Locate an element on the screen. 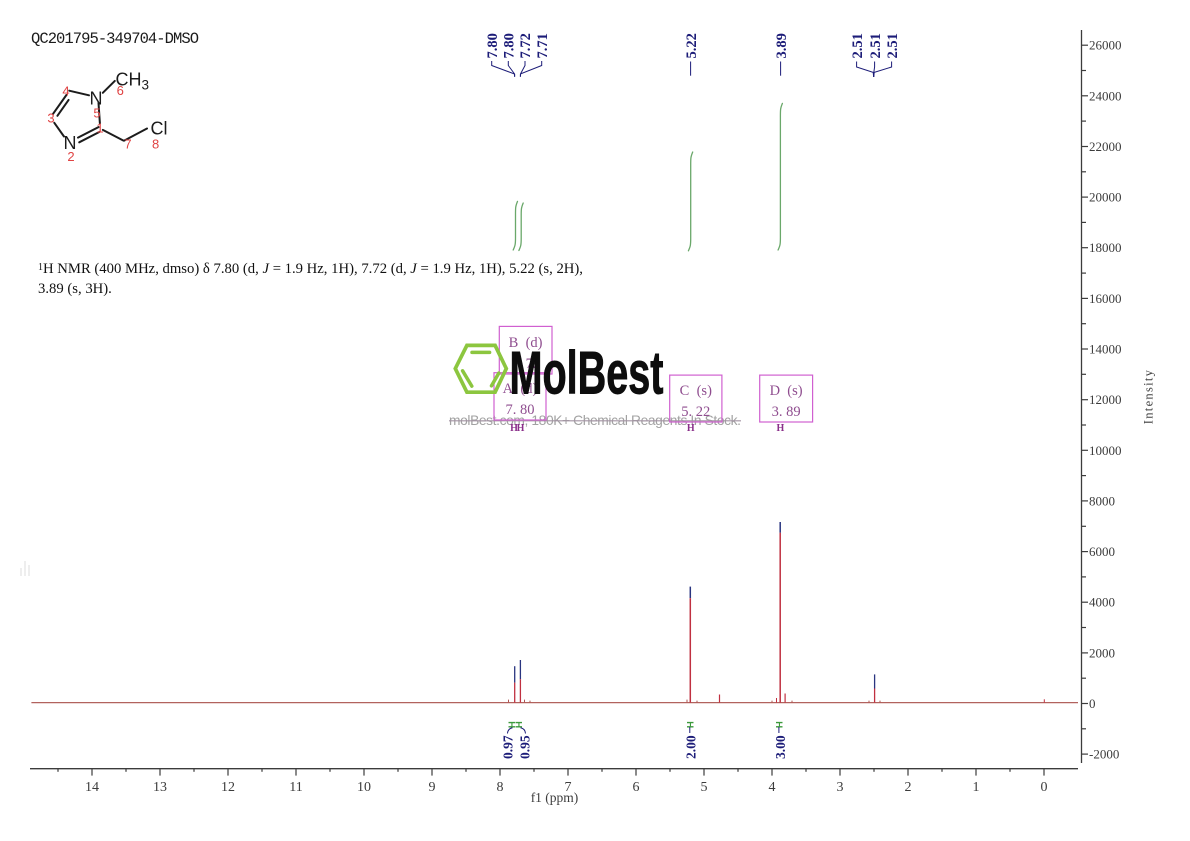 The width and height of the screenshot is (1190, 841). svg-text: 10000 is located at coordinates (1105, 450).